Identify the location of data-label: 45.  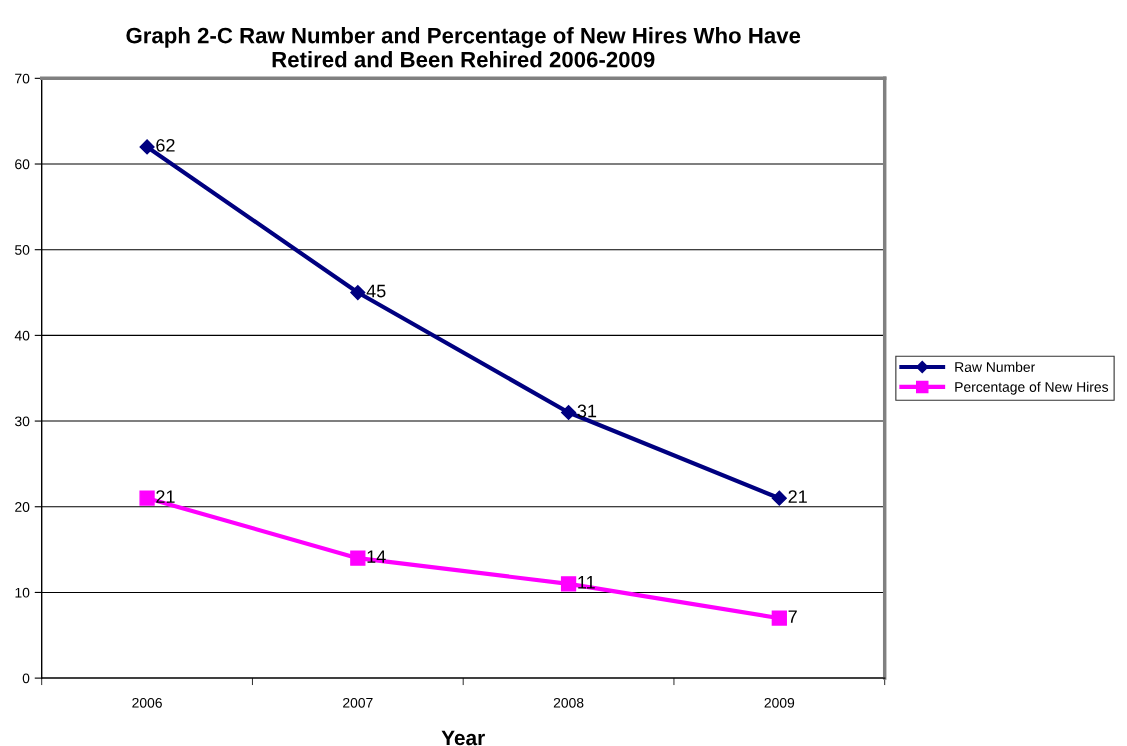
(376, 291).